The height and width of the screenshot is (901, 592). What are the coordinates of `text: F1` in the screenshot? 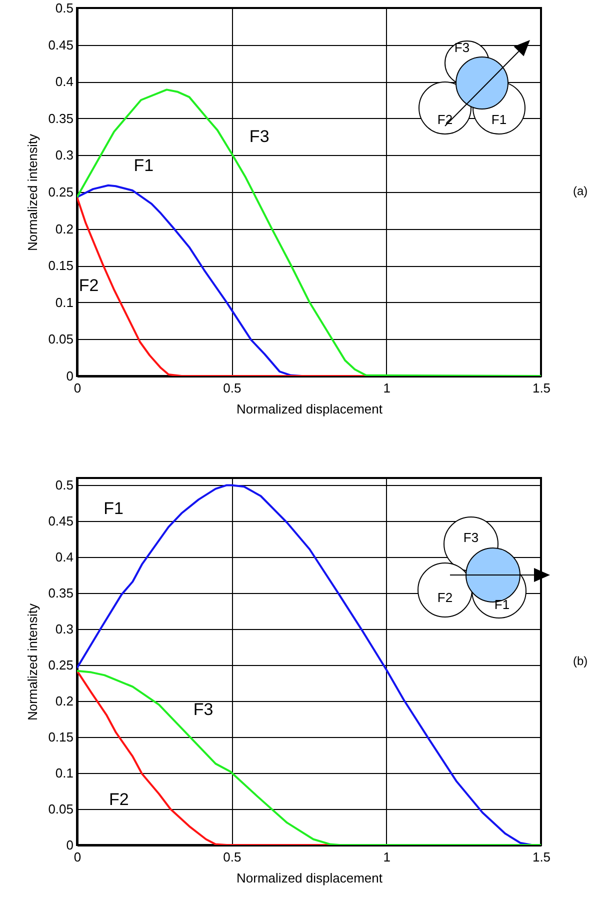 It's located at (114, 508).